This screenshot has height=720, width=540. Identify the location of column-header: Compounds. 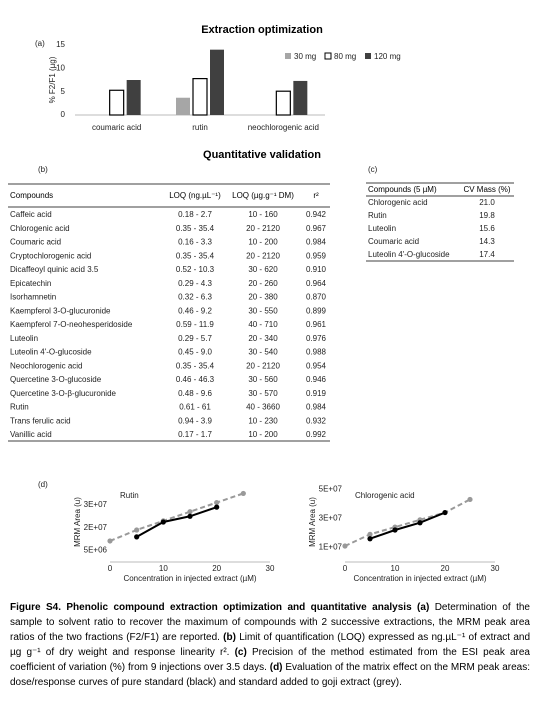
(31, 195).